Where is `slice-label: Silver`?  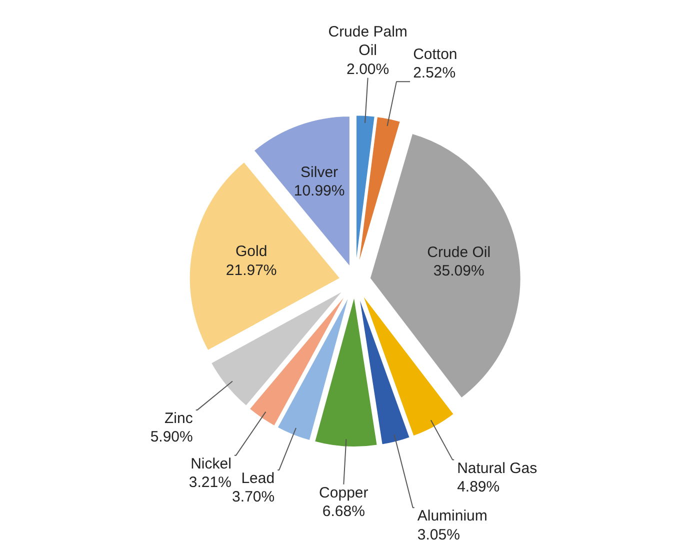 slice-label: Silver is located at coordinates (319, 172).